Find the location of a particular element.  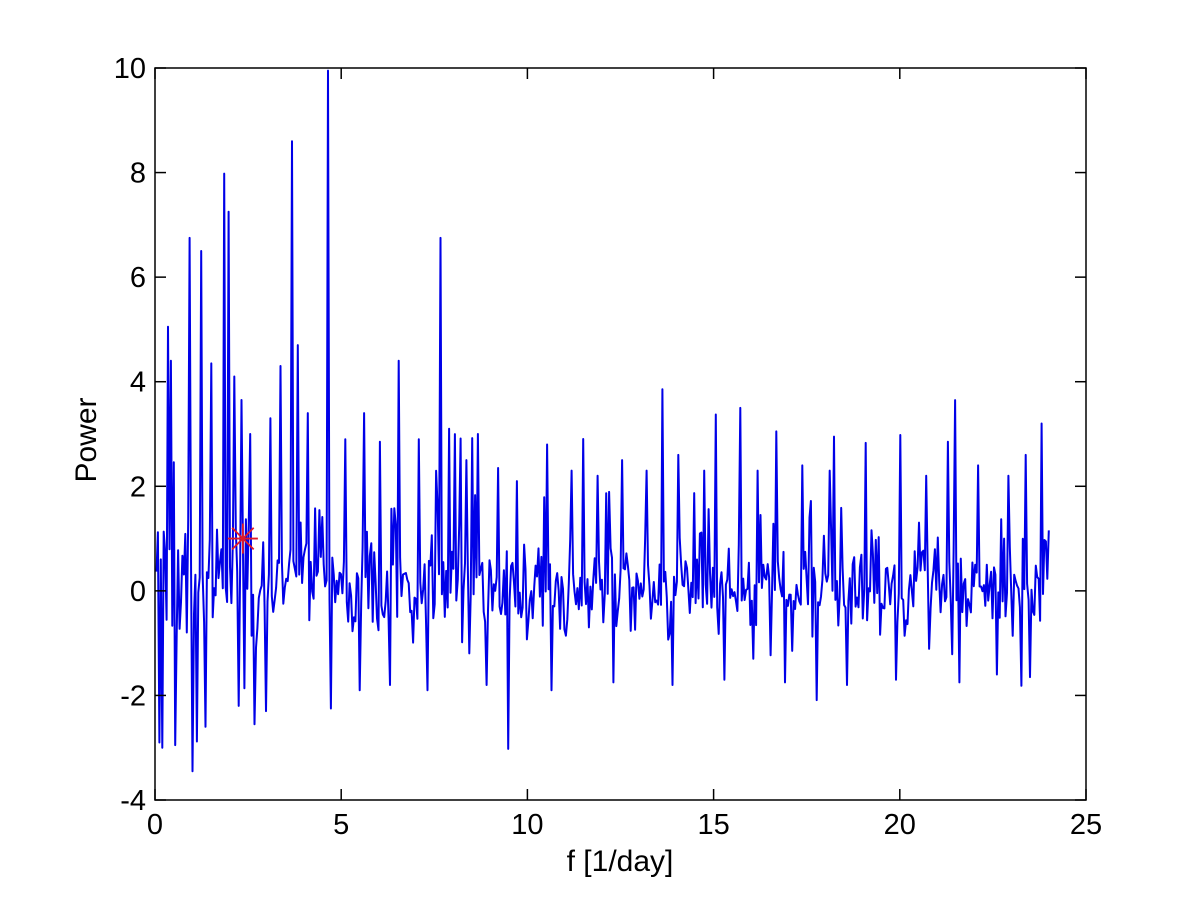

y-tick-label: 10 is located at coordinates (130, 69).